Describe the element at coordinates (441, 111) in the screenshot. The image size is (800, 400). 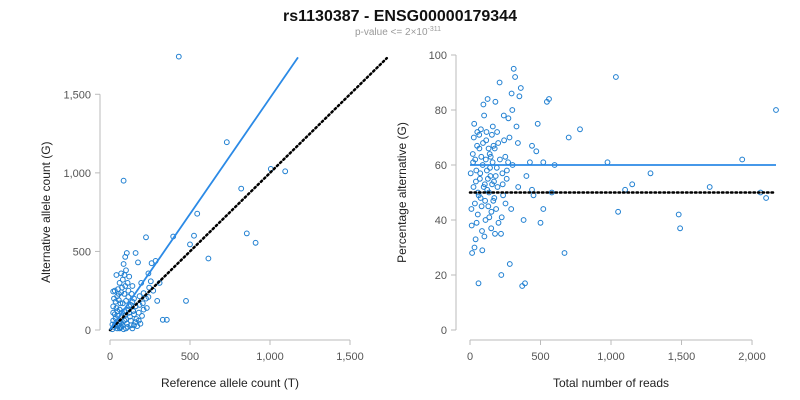
I see `y-tick-label: 80` at that location.